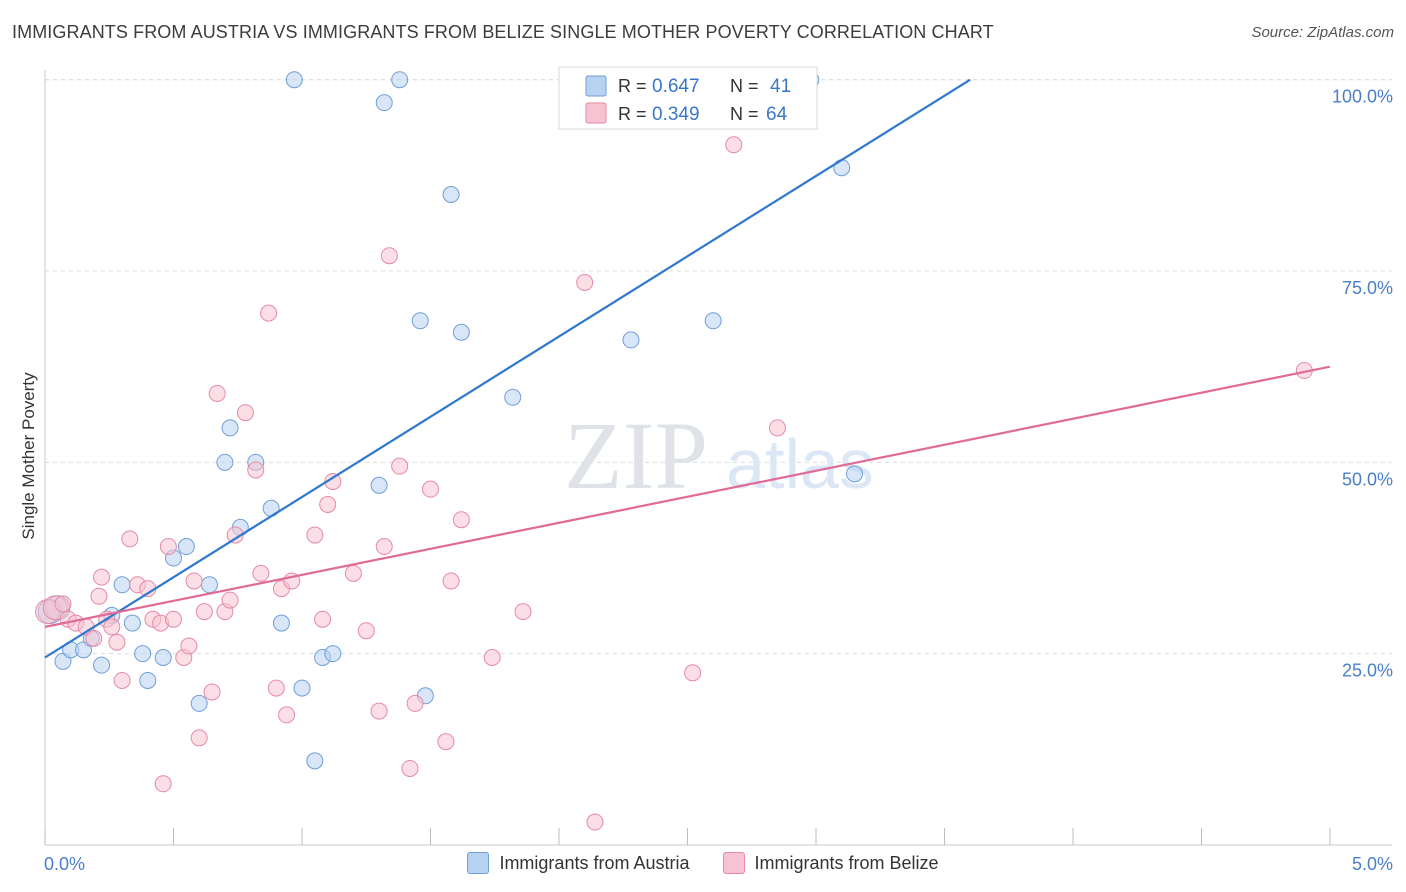 This screenshot has width=1406, height=892. I want to click on legend-n-label-austria: N =, so click(744, 86).